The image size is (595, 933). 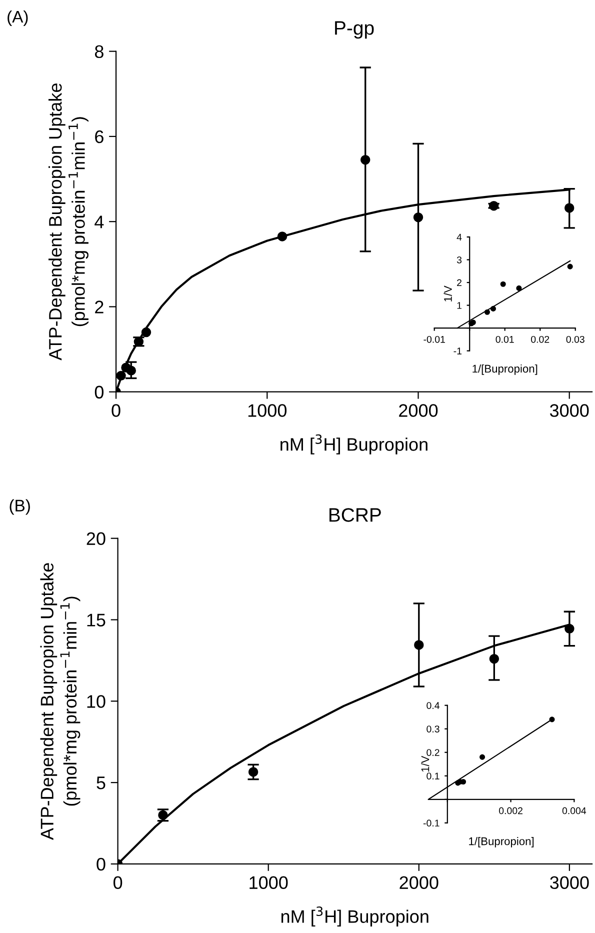 I want to click on y-tick-label: -1, so click(x=458, y=351).